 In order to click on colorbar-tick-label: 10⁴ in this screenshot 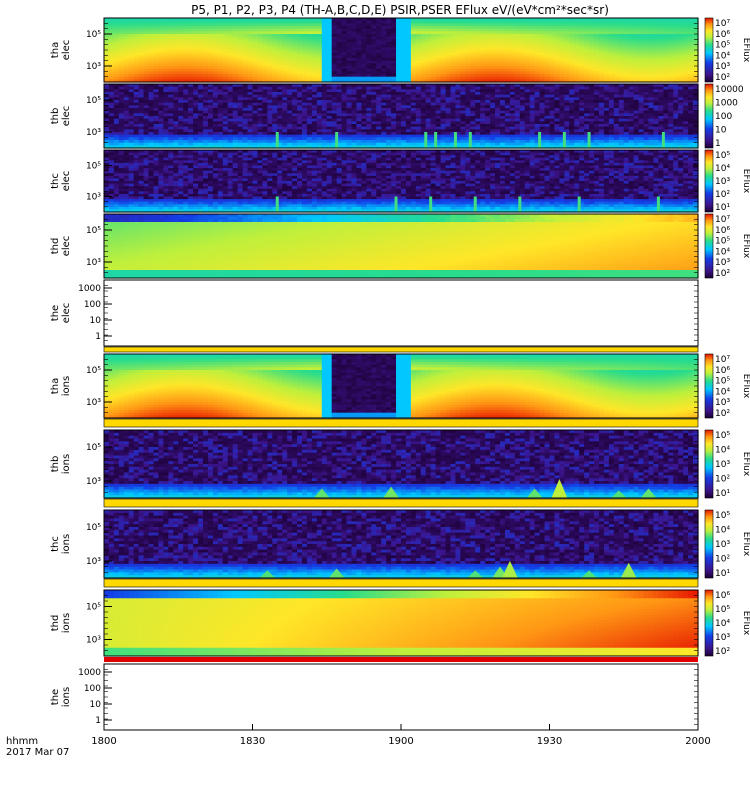, I will do `click(722, 56)`.